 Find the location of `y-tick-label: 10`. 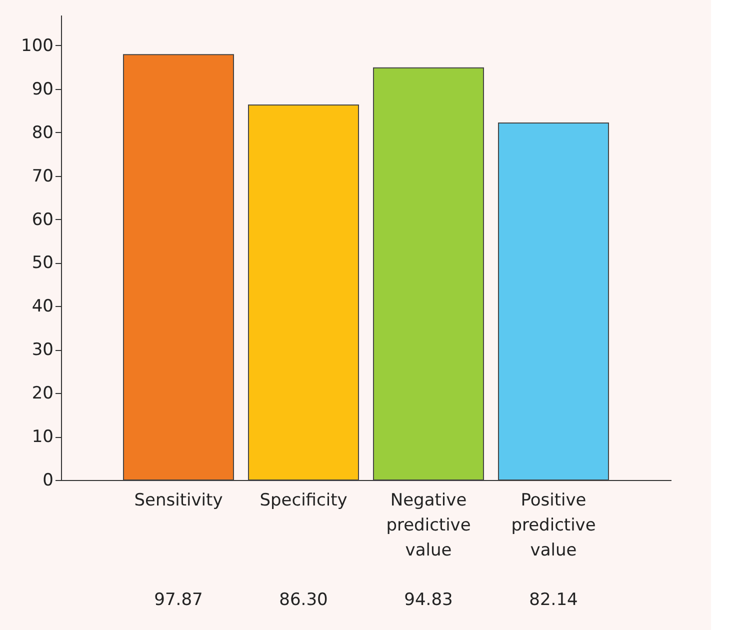

y-tick-label: 10 is located at coordinates (43, 437).